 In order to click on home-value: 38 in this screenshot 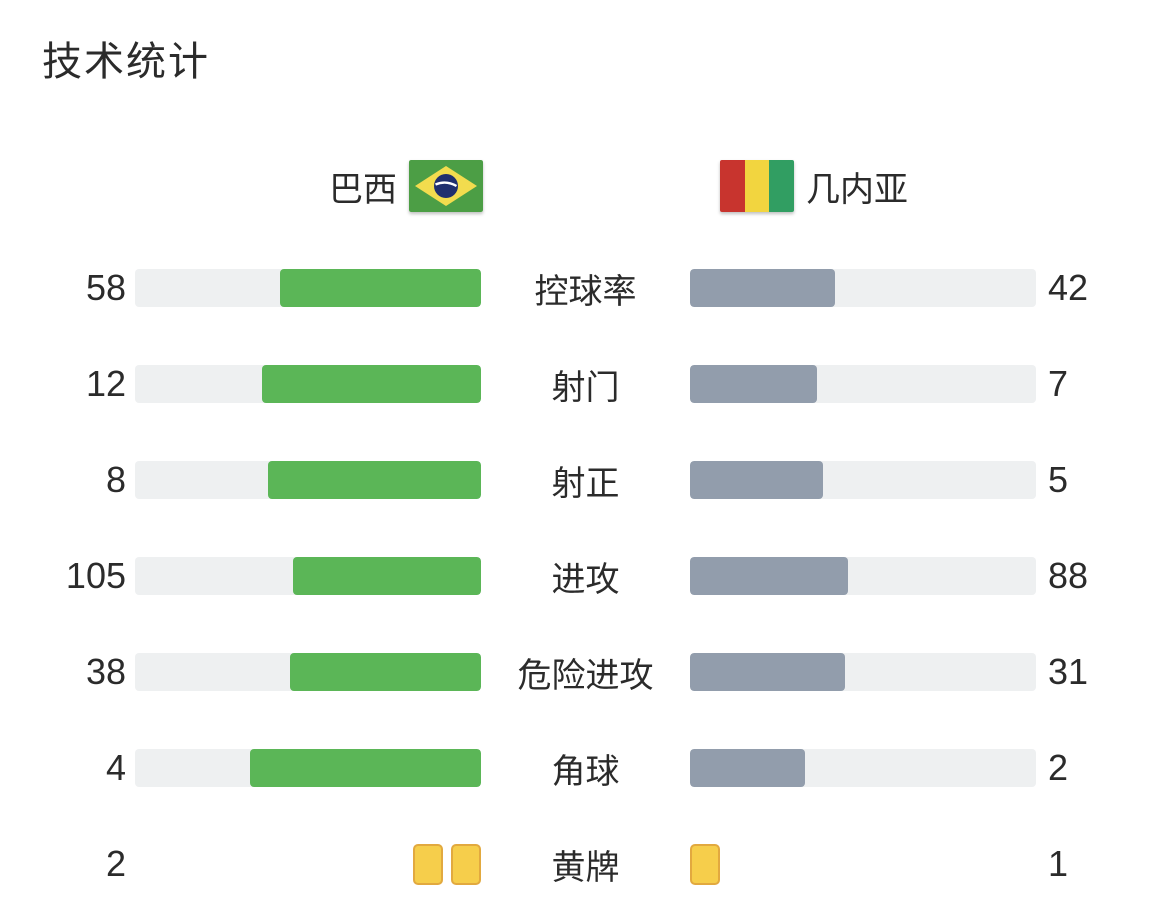, I will do `click(105, 671)`.